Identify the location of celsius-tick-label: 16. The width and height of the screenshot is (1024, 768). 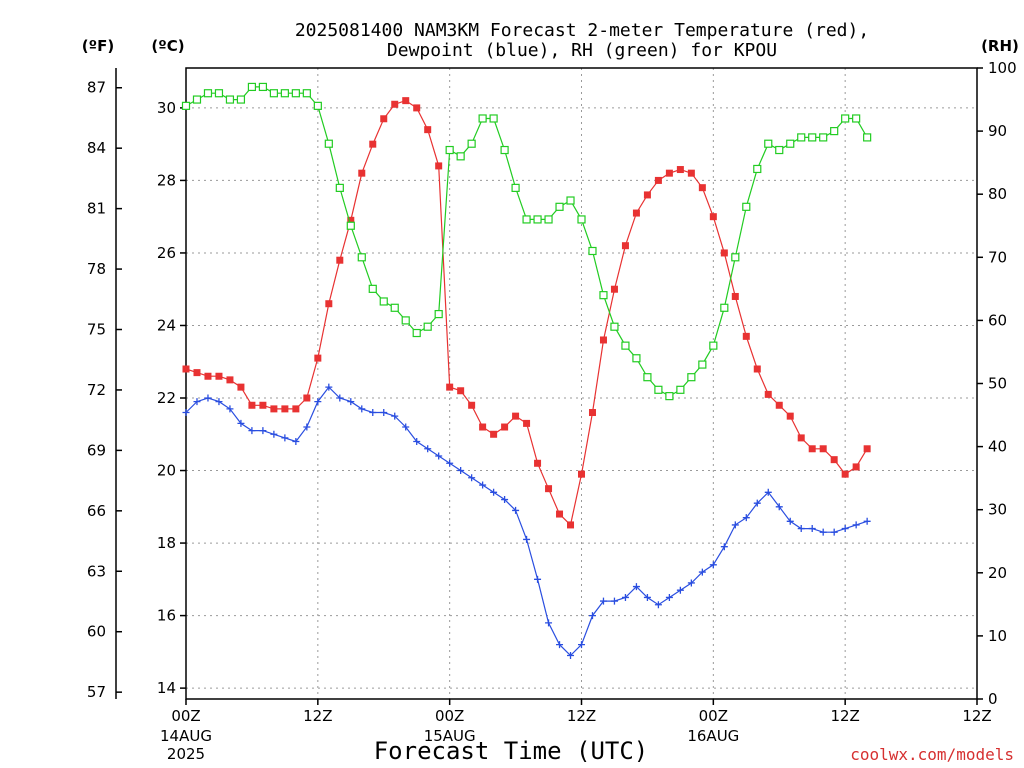
(166, 616).